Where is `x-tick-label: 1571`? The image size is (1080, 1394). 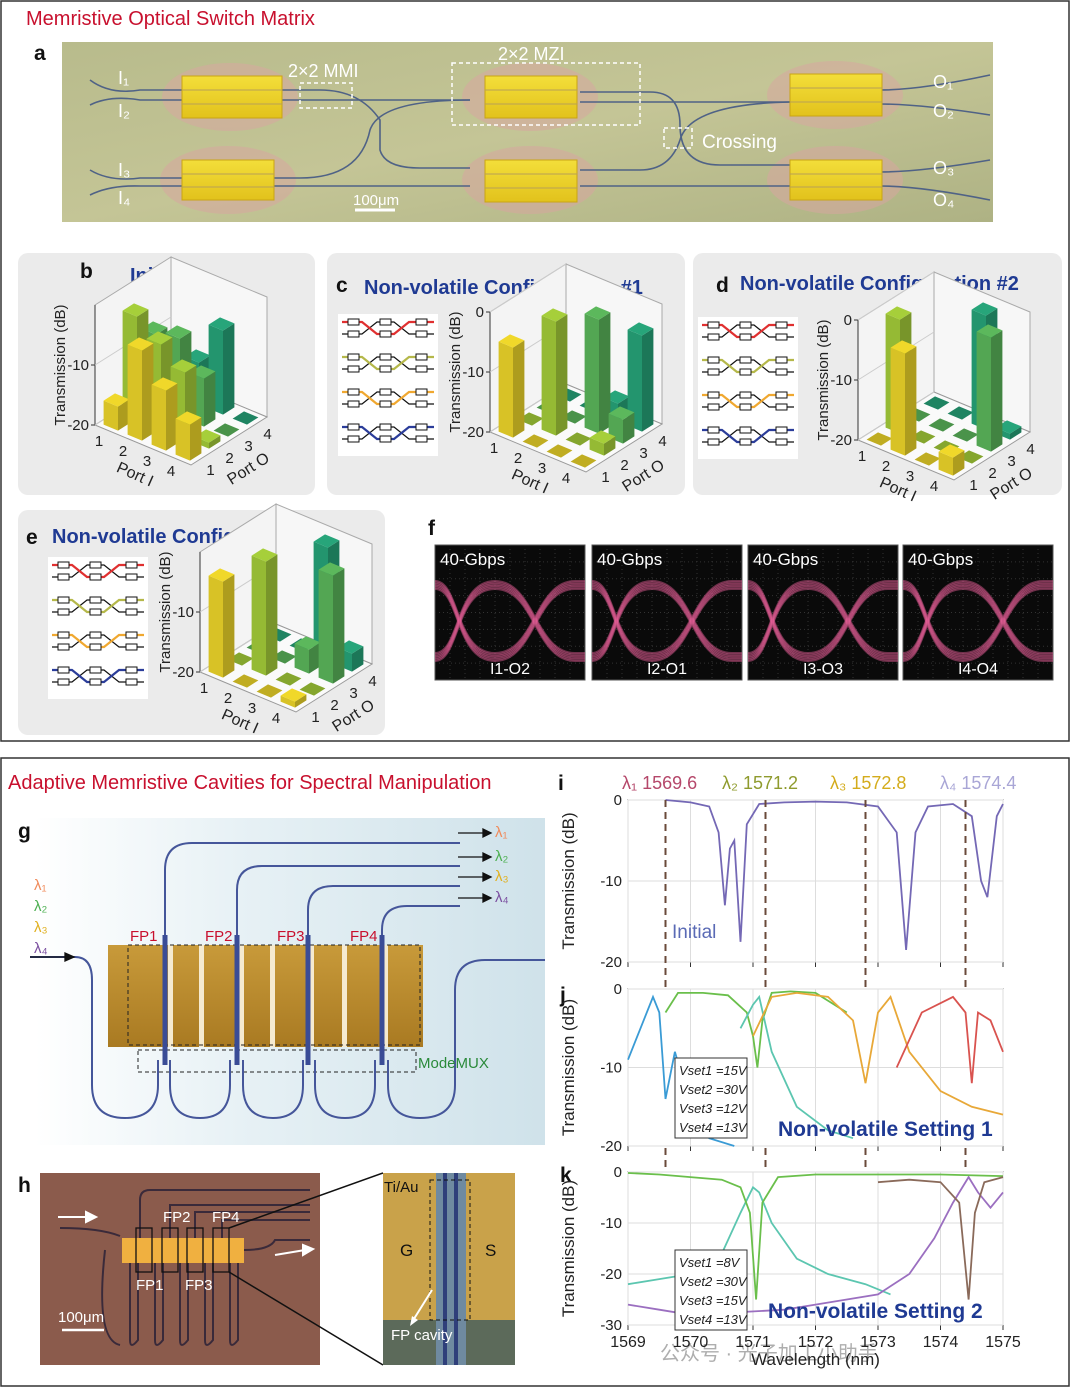
x-tick-label: 1571 is located at coordinates (753, 1342).